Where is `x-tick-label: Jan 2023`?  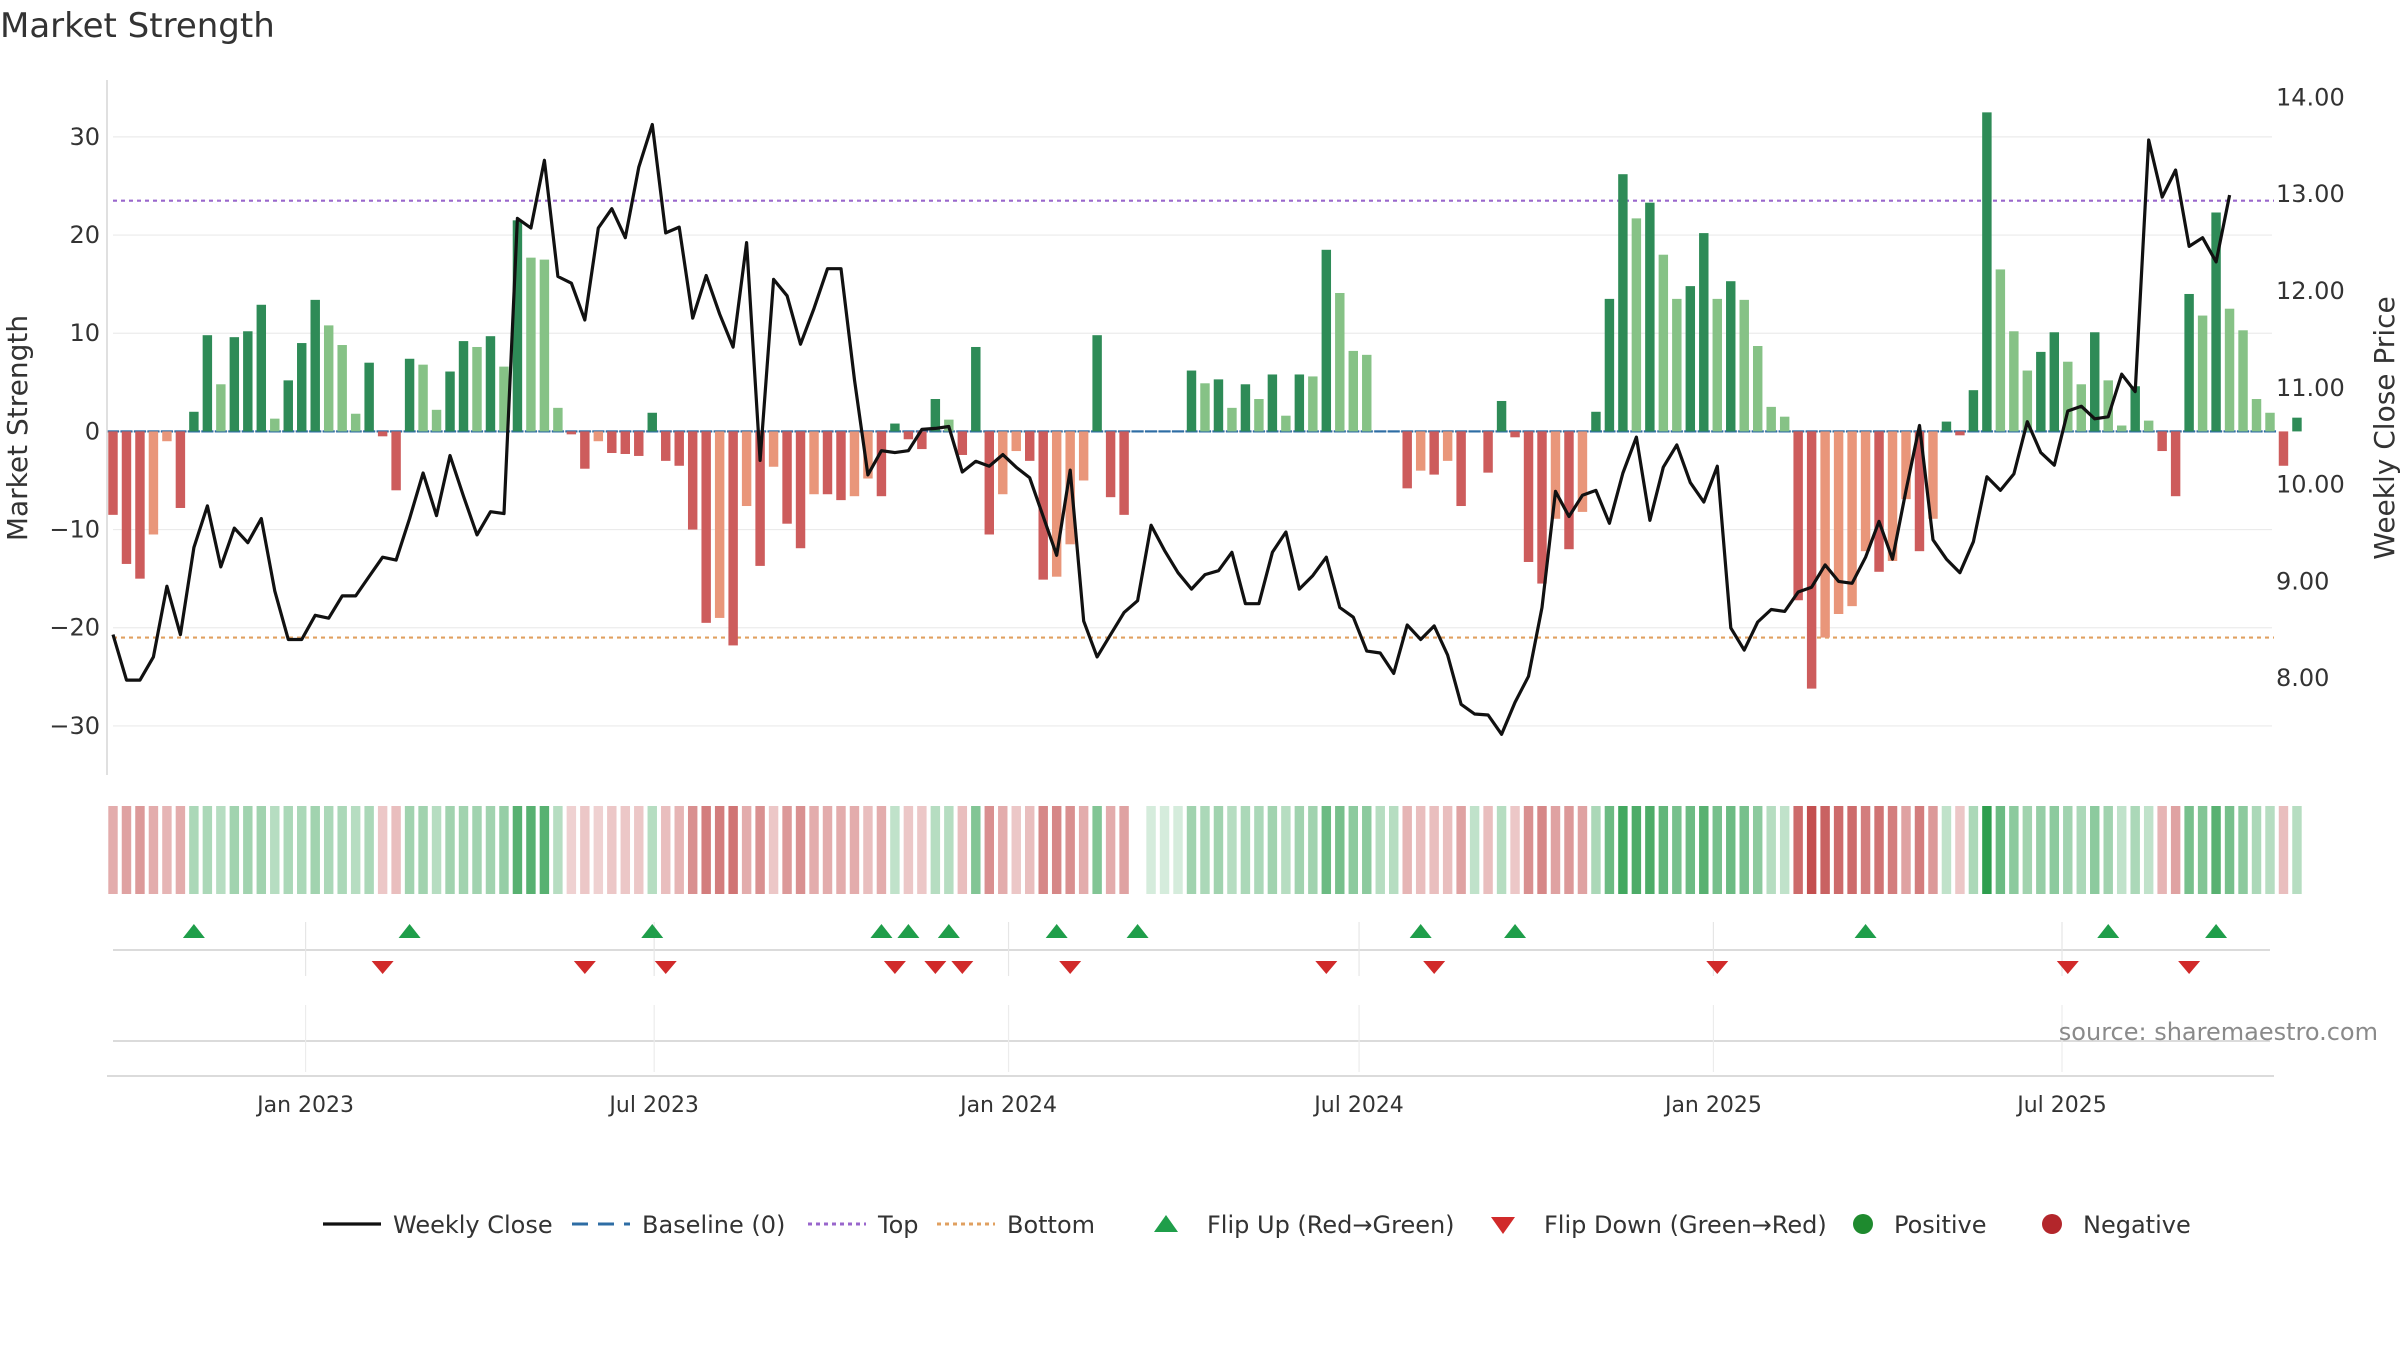
x-tick-label: Jan 2023 is located at coordinates (304, 1105).